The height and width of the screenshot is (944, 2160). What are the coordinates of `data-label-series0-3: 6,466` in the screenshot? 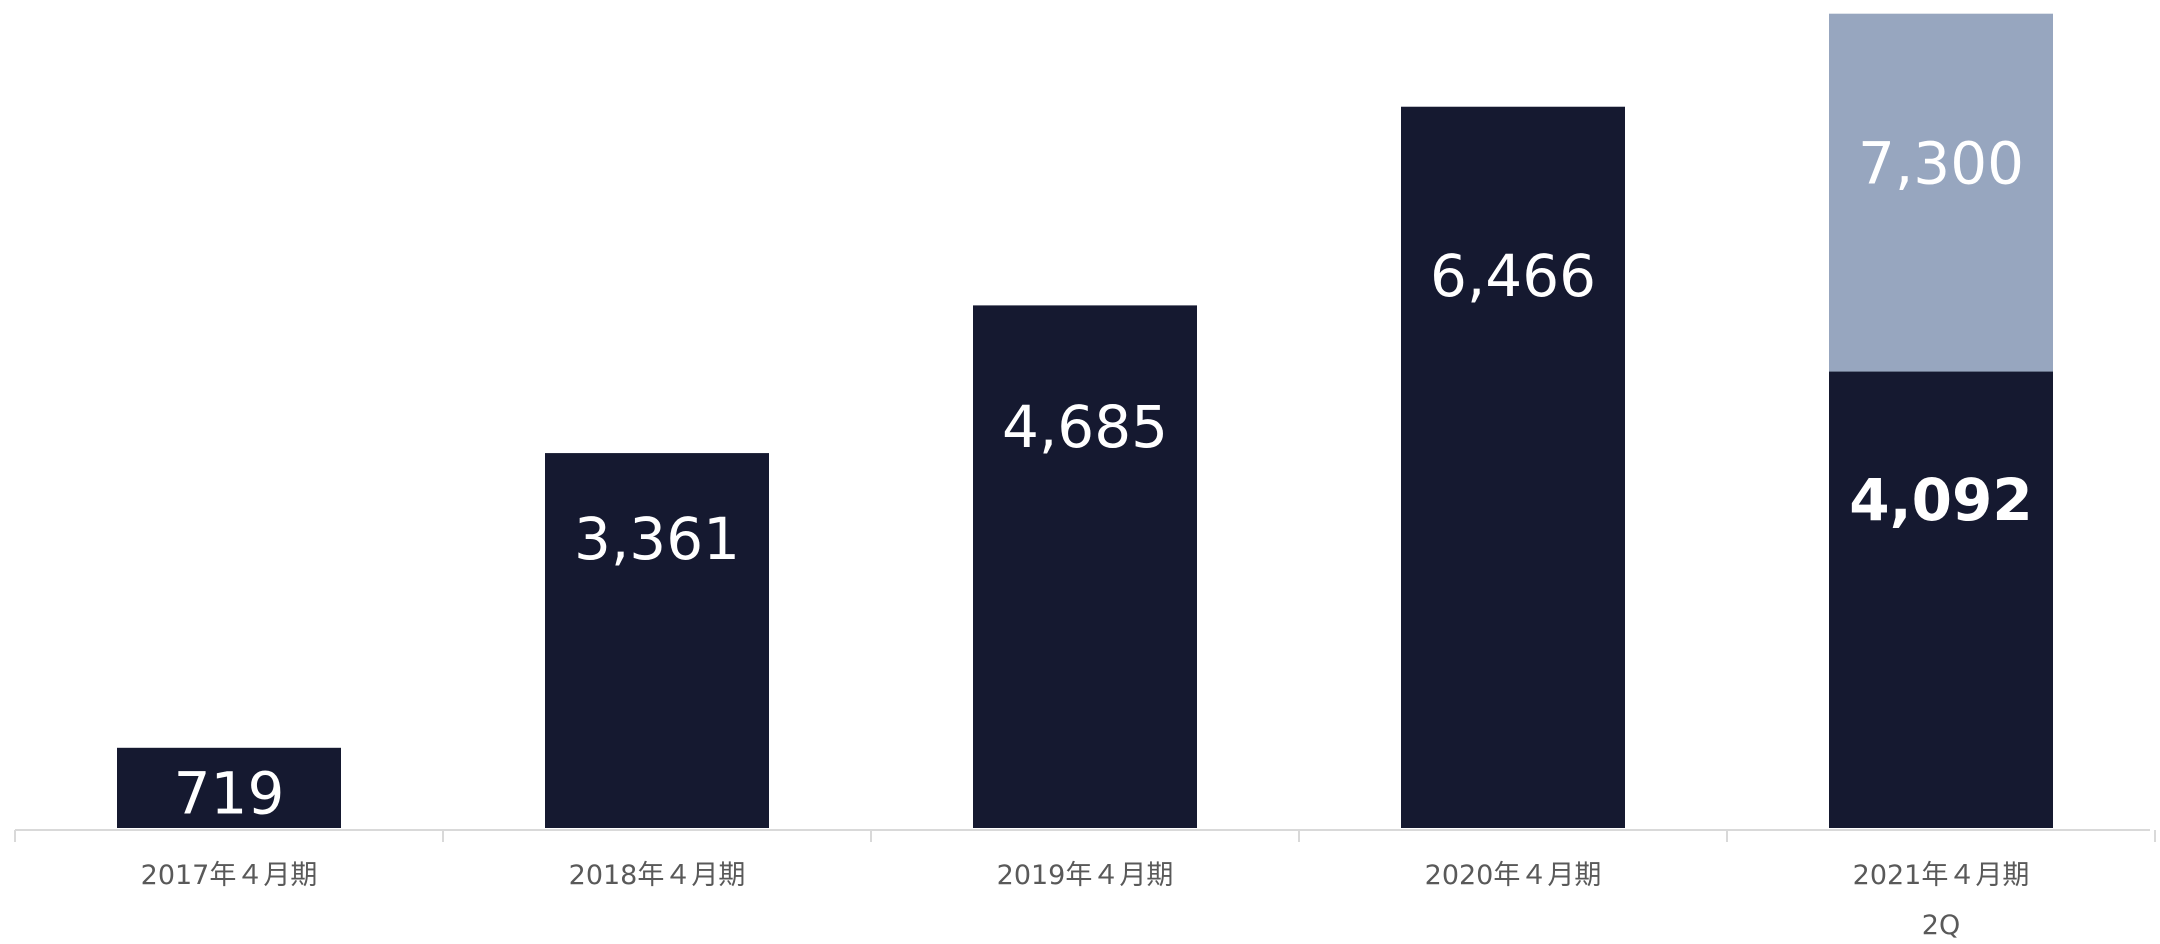 It's located at (1513, 276).